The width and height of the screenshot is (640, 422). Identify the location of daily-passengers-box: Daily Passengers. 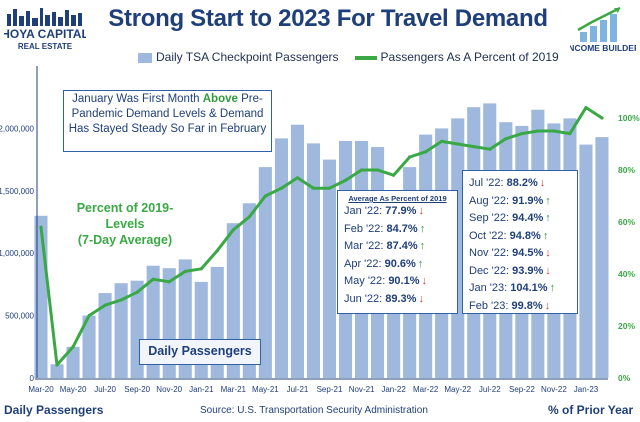
(200, 352).